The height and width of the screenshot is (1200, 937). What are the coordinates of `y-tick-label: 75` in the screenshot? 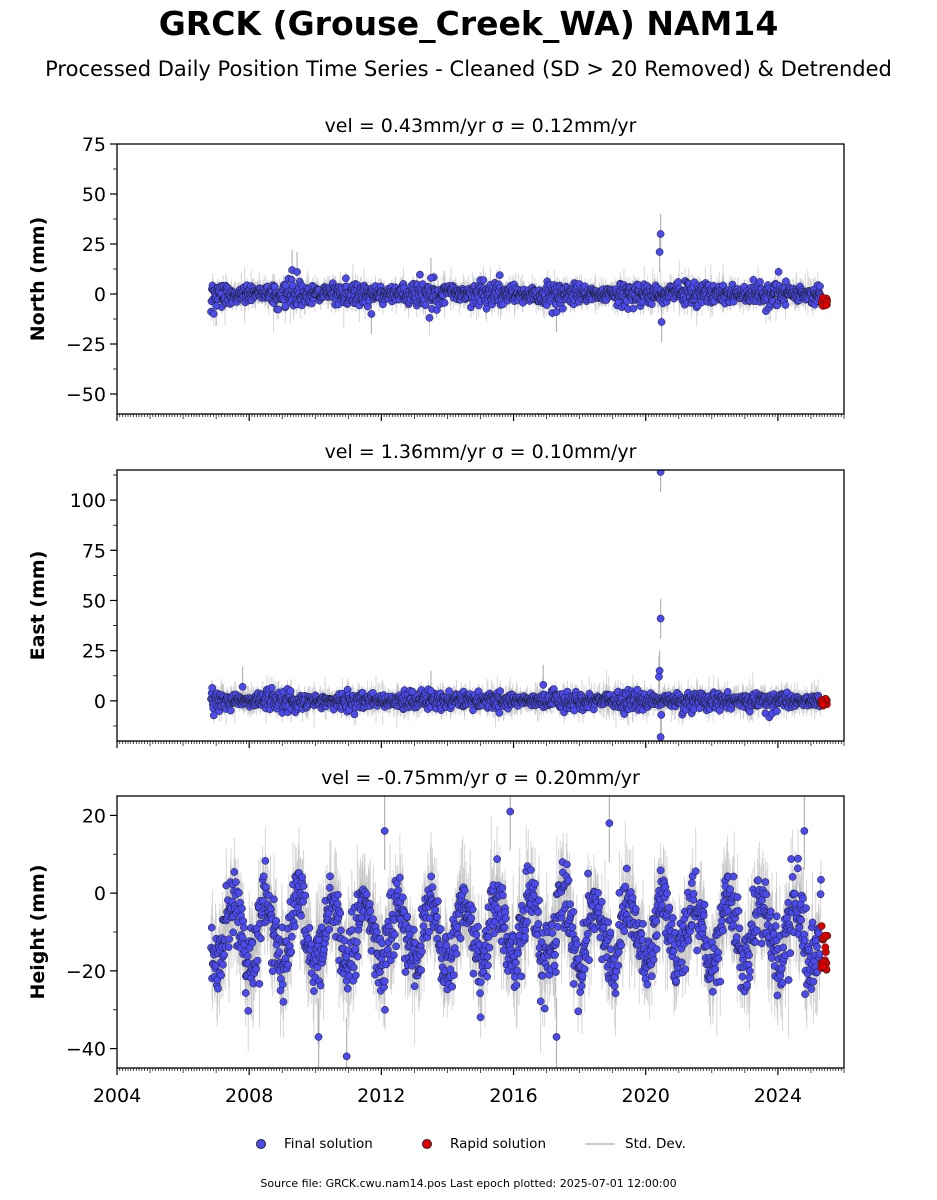 It's located at (94, 145).